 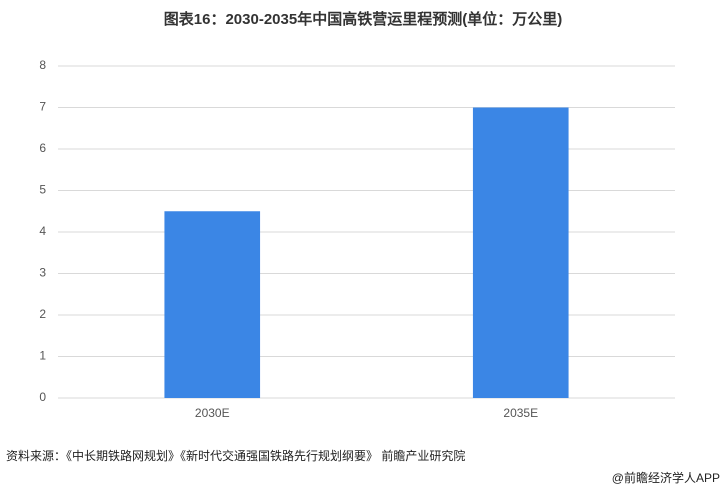 I want to click on y-tick-label: 4, so click(x=42, y=231).